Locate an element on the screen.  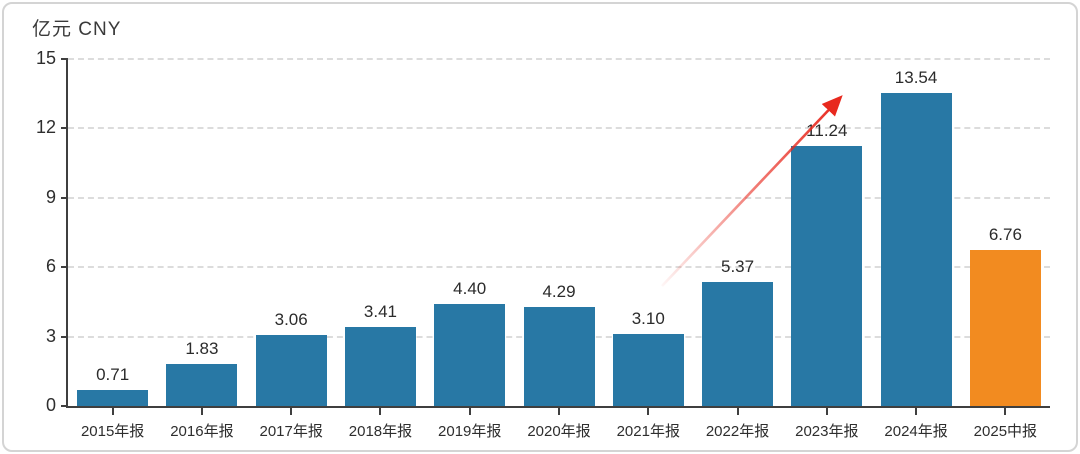
bar-value-label: 6.76 is located at coordinates (1005, 234).